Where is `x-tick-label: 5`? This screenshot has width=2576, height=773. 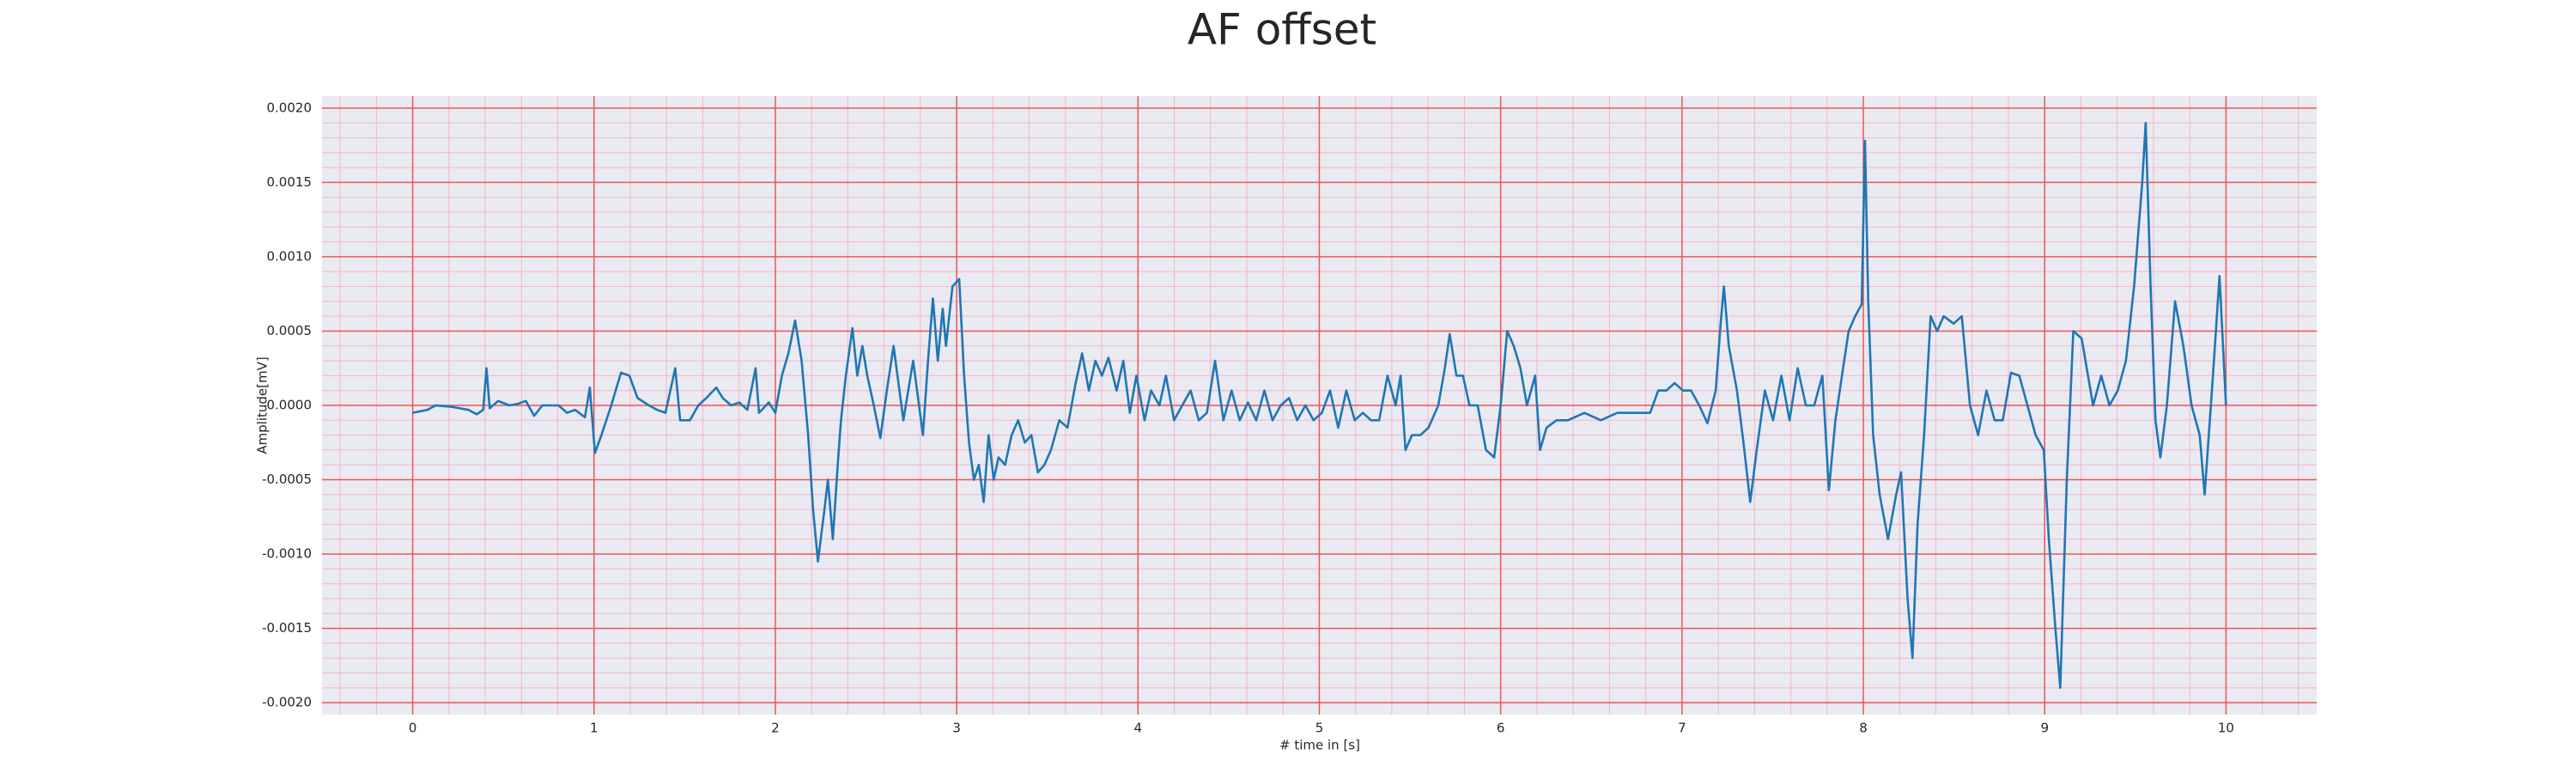 x-tick-label: 5 is located at coordinates (1319, 728).